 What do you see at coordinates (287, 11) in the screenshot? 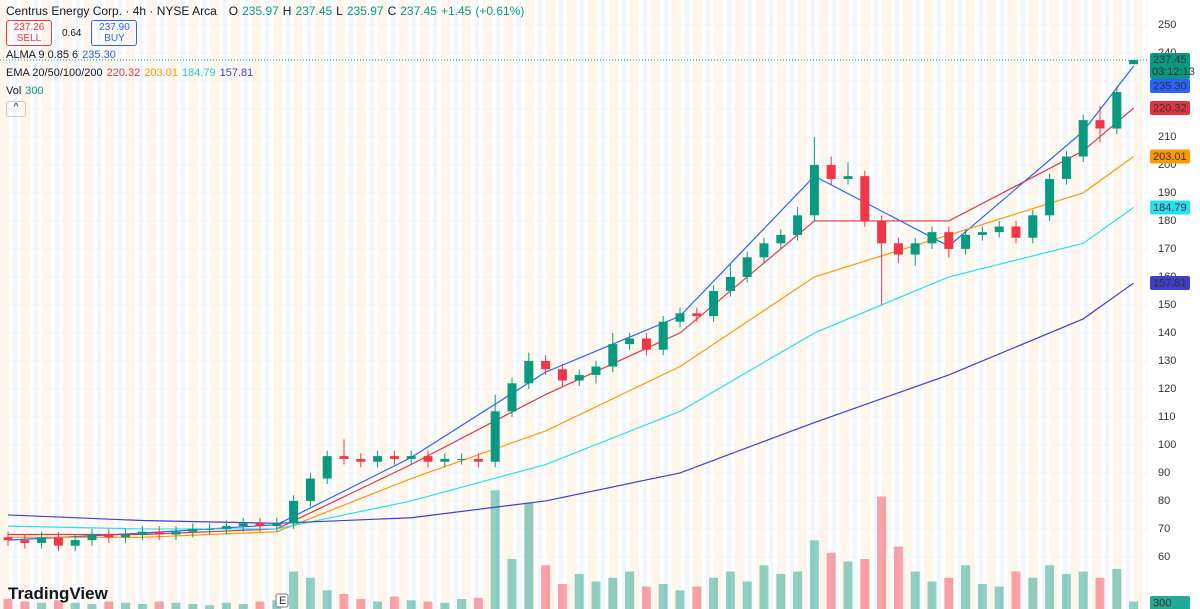
I see `h-label: H` at bounding box center [287, 11].